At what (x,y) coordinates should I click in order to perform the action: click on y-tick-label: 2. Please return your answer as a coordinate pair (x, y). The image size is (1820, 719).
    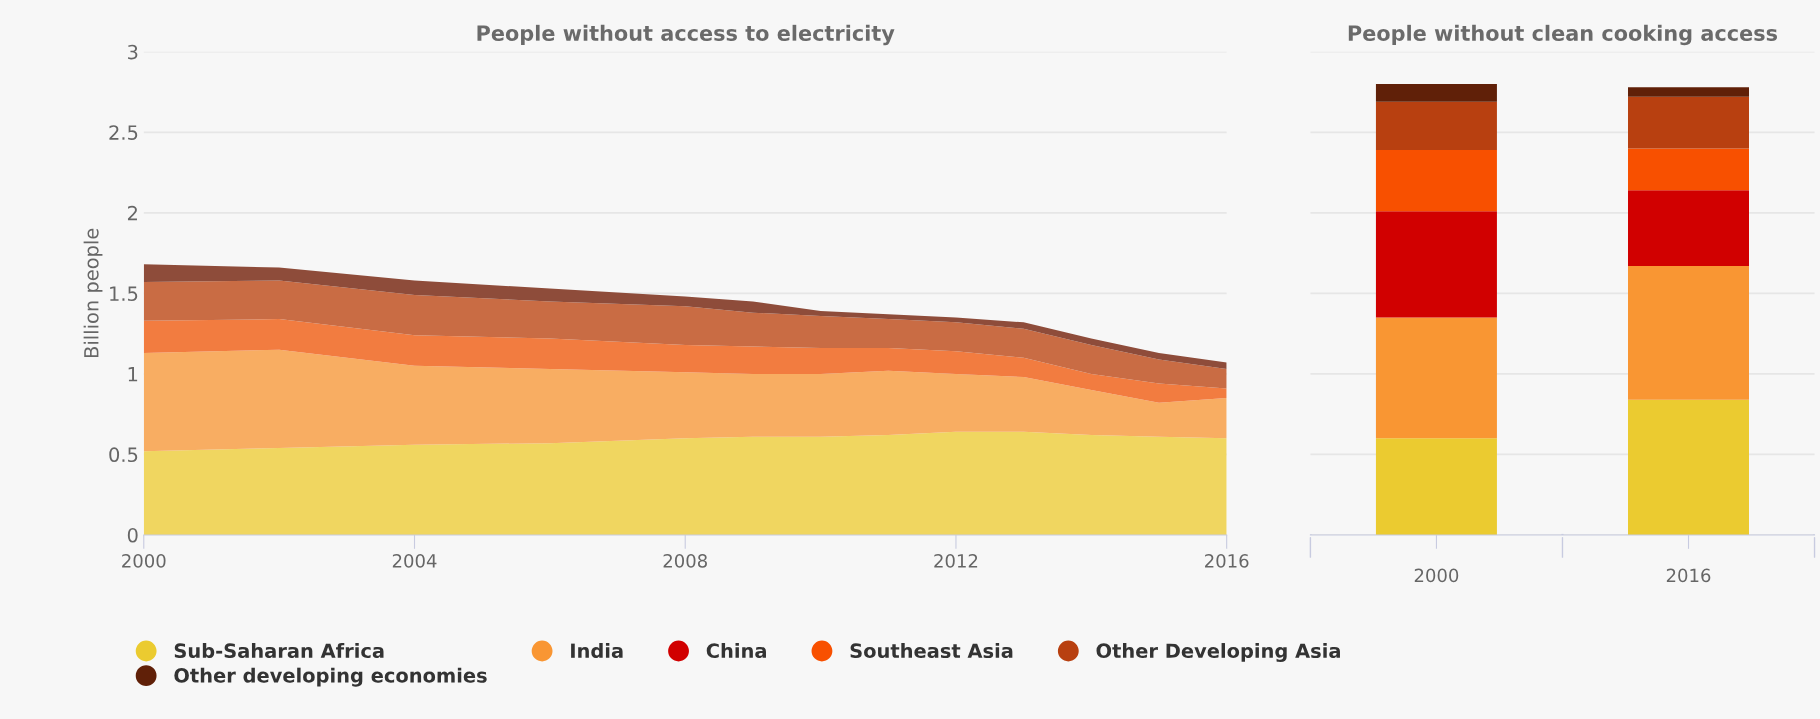
    Looking at the image, I should click on (132, 213).